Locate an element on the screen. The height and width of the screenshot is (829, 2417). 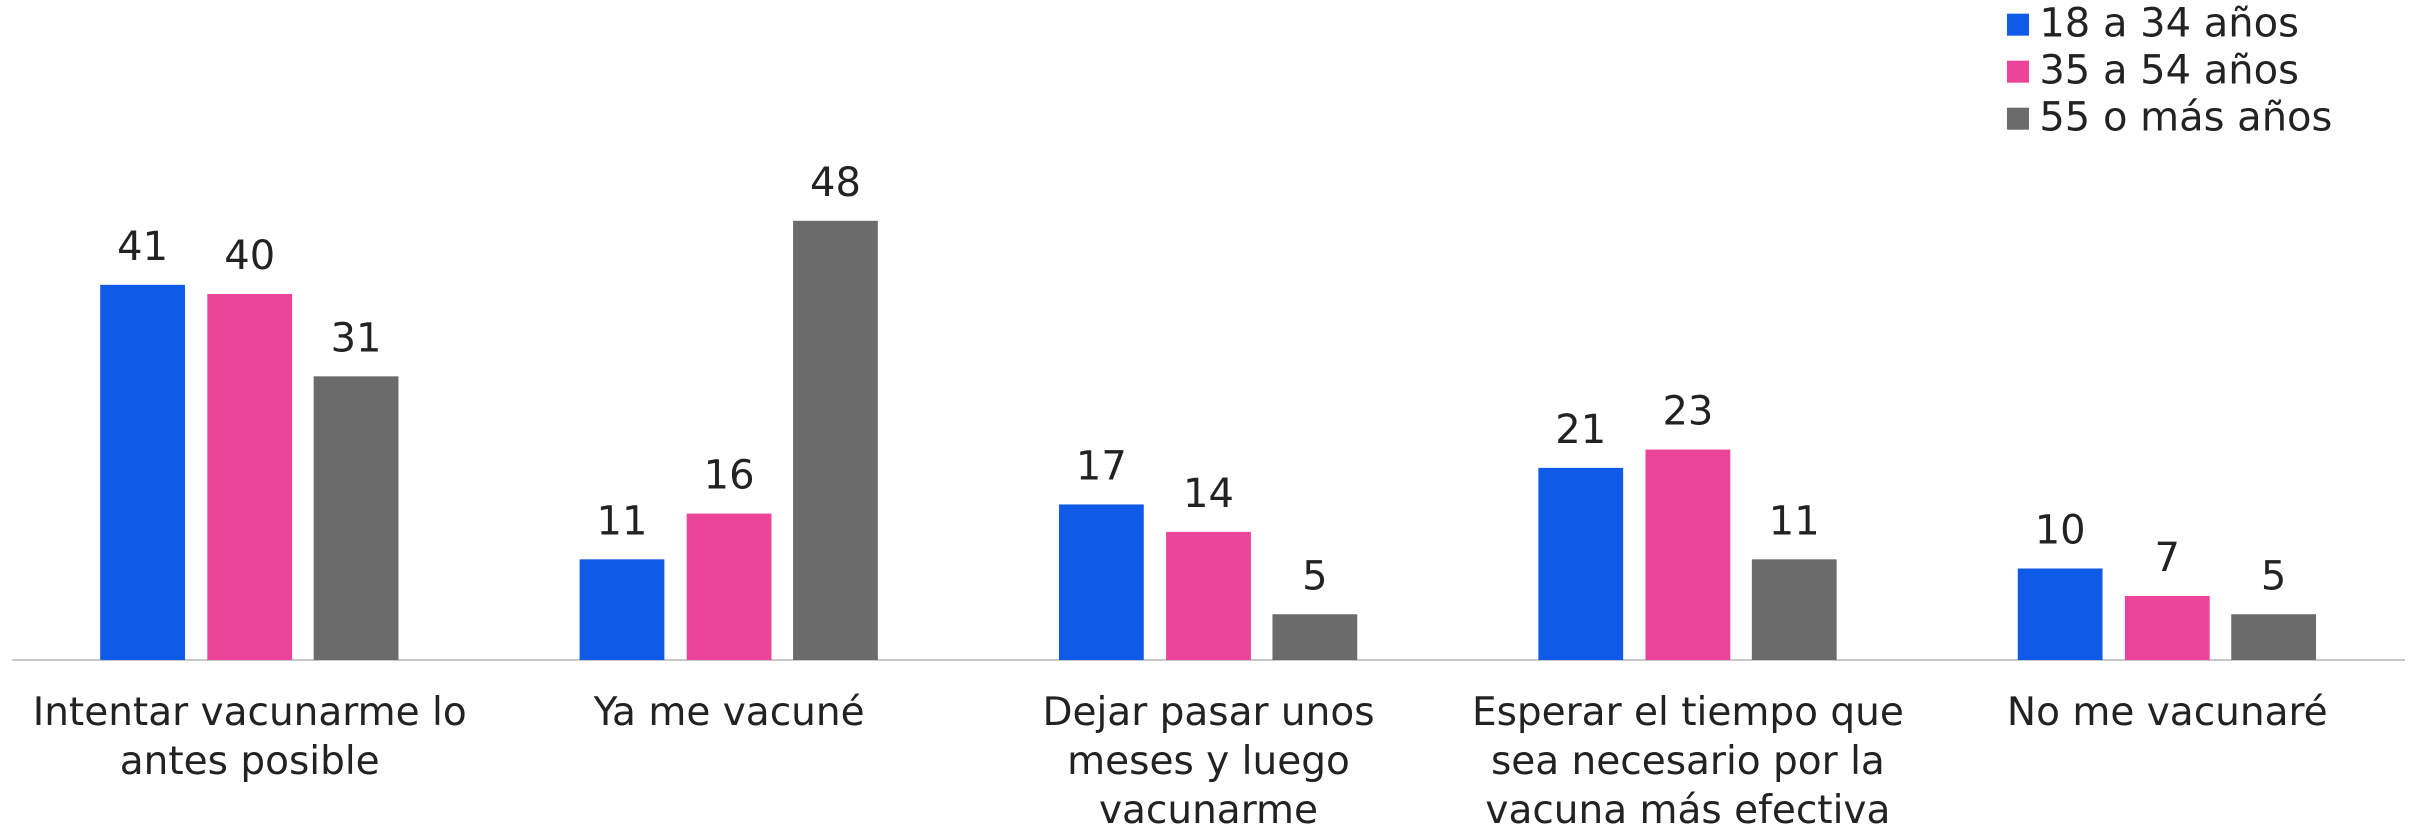
value-label: 21 is located at coordinates (1580, 430).